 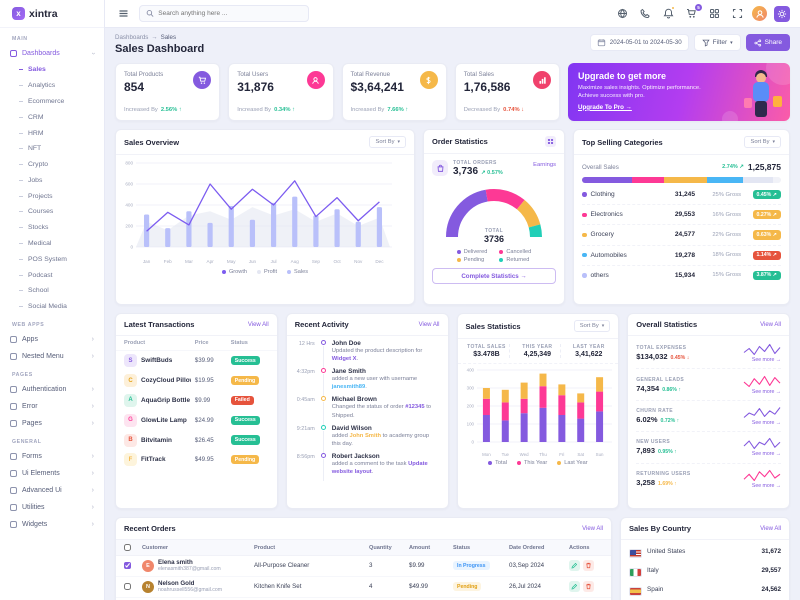 I want to click on svg-text: 0, so click(x=131, y=247).